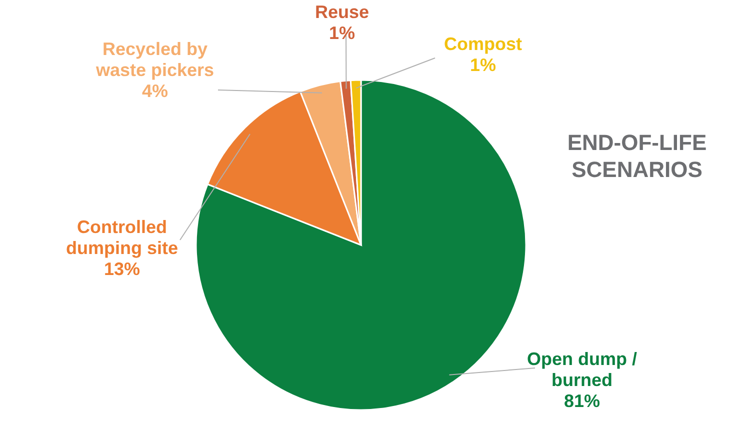 The image size is (731, 425). What do you see at coordinates (637, 156) in the screenshot?
I see `text: END-OF-LIFE SCENARIOS` at bounding box center [637, 156].